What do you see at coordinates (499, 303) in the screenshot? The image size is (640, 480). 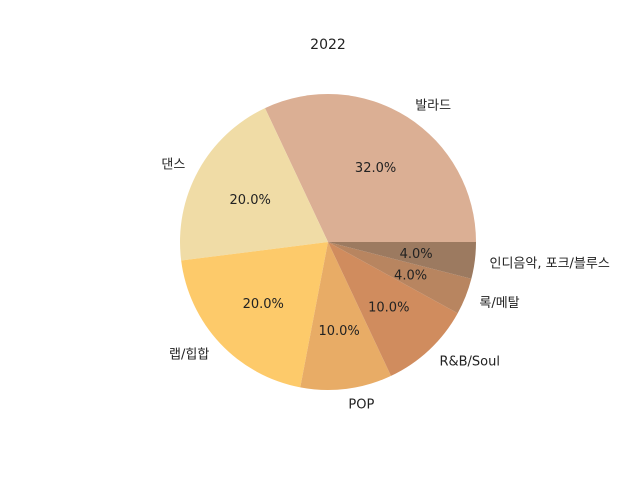 I see `slice-label: 록/메탈` at bounding box center [499, 303].